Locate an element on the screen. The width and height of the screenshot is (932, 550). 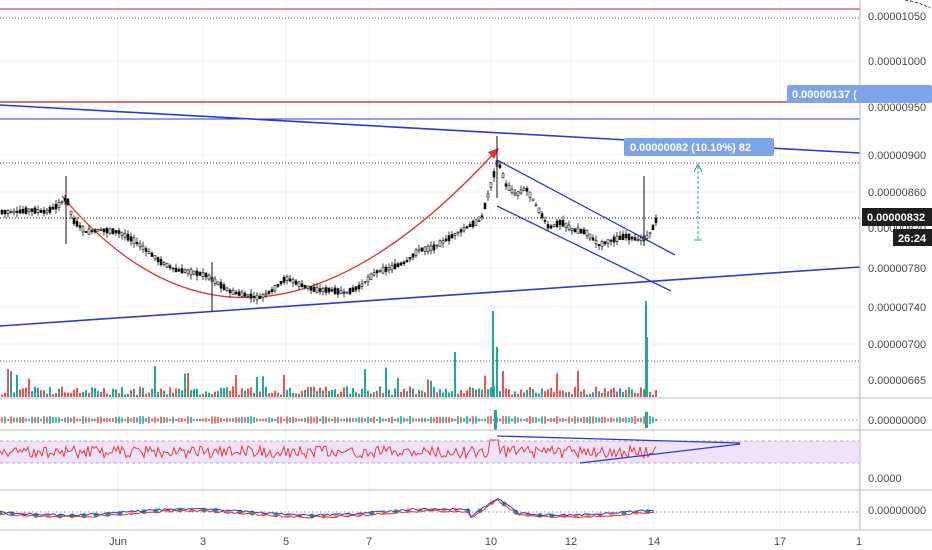
macd-indicator is located at coordinates (430, 508).